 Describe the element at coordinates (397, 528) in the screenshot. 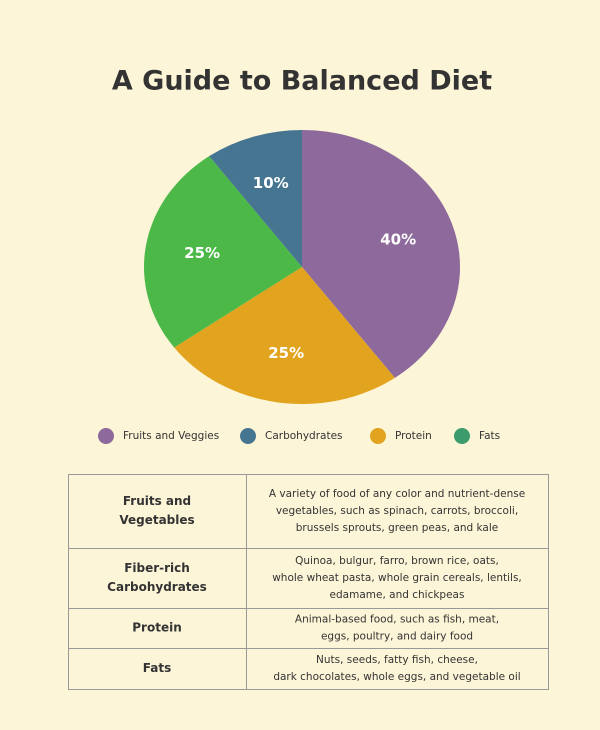

I see `cell-text: brussels sprouts, green peas, and kale` at that location.